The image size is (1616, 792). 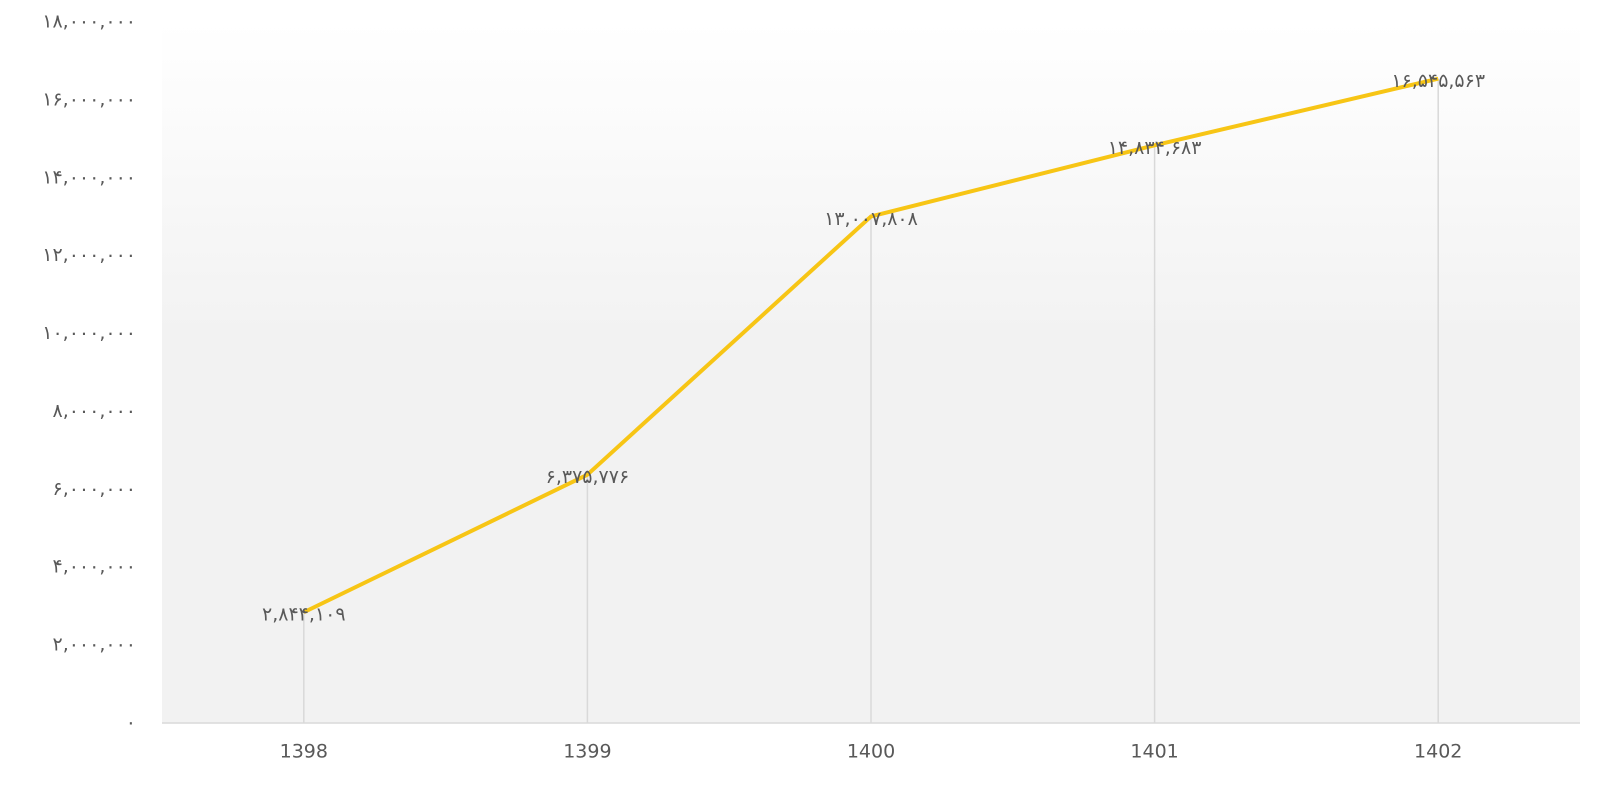 What do you see at coordinates (871, 752) in the screenshot?
I see `x-tick-label: 1400` at bounding box center [871, 752].